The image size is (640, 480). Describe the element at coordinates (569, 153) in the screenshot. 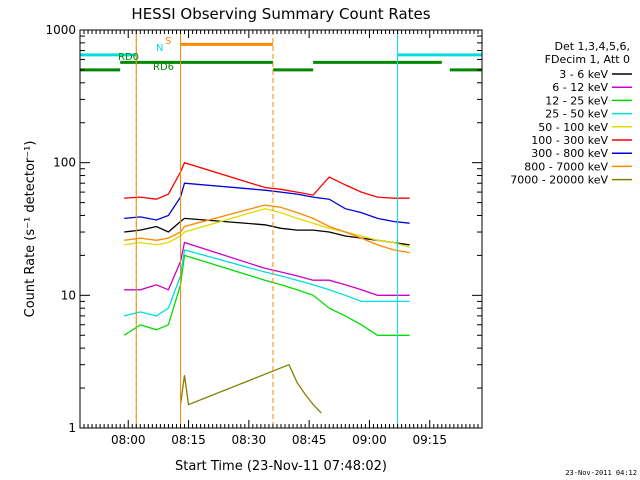

I see `legend-label: 300 - 800 keV` at that location.